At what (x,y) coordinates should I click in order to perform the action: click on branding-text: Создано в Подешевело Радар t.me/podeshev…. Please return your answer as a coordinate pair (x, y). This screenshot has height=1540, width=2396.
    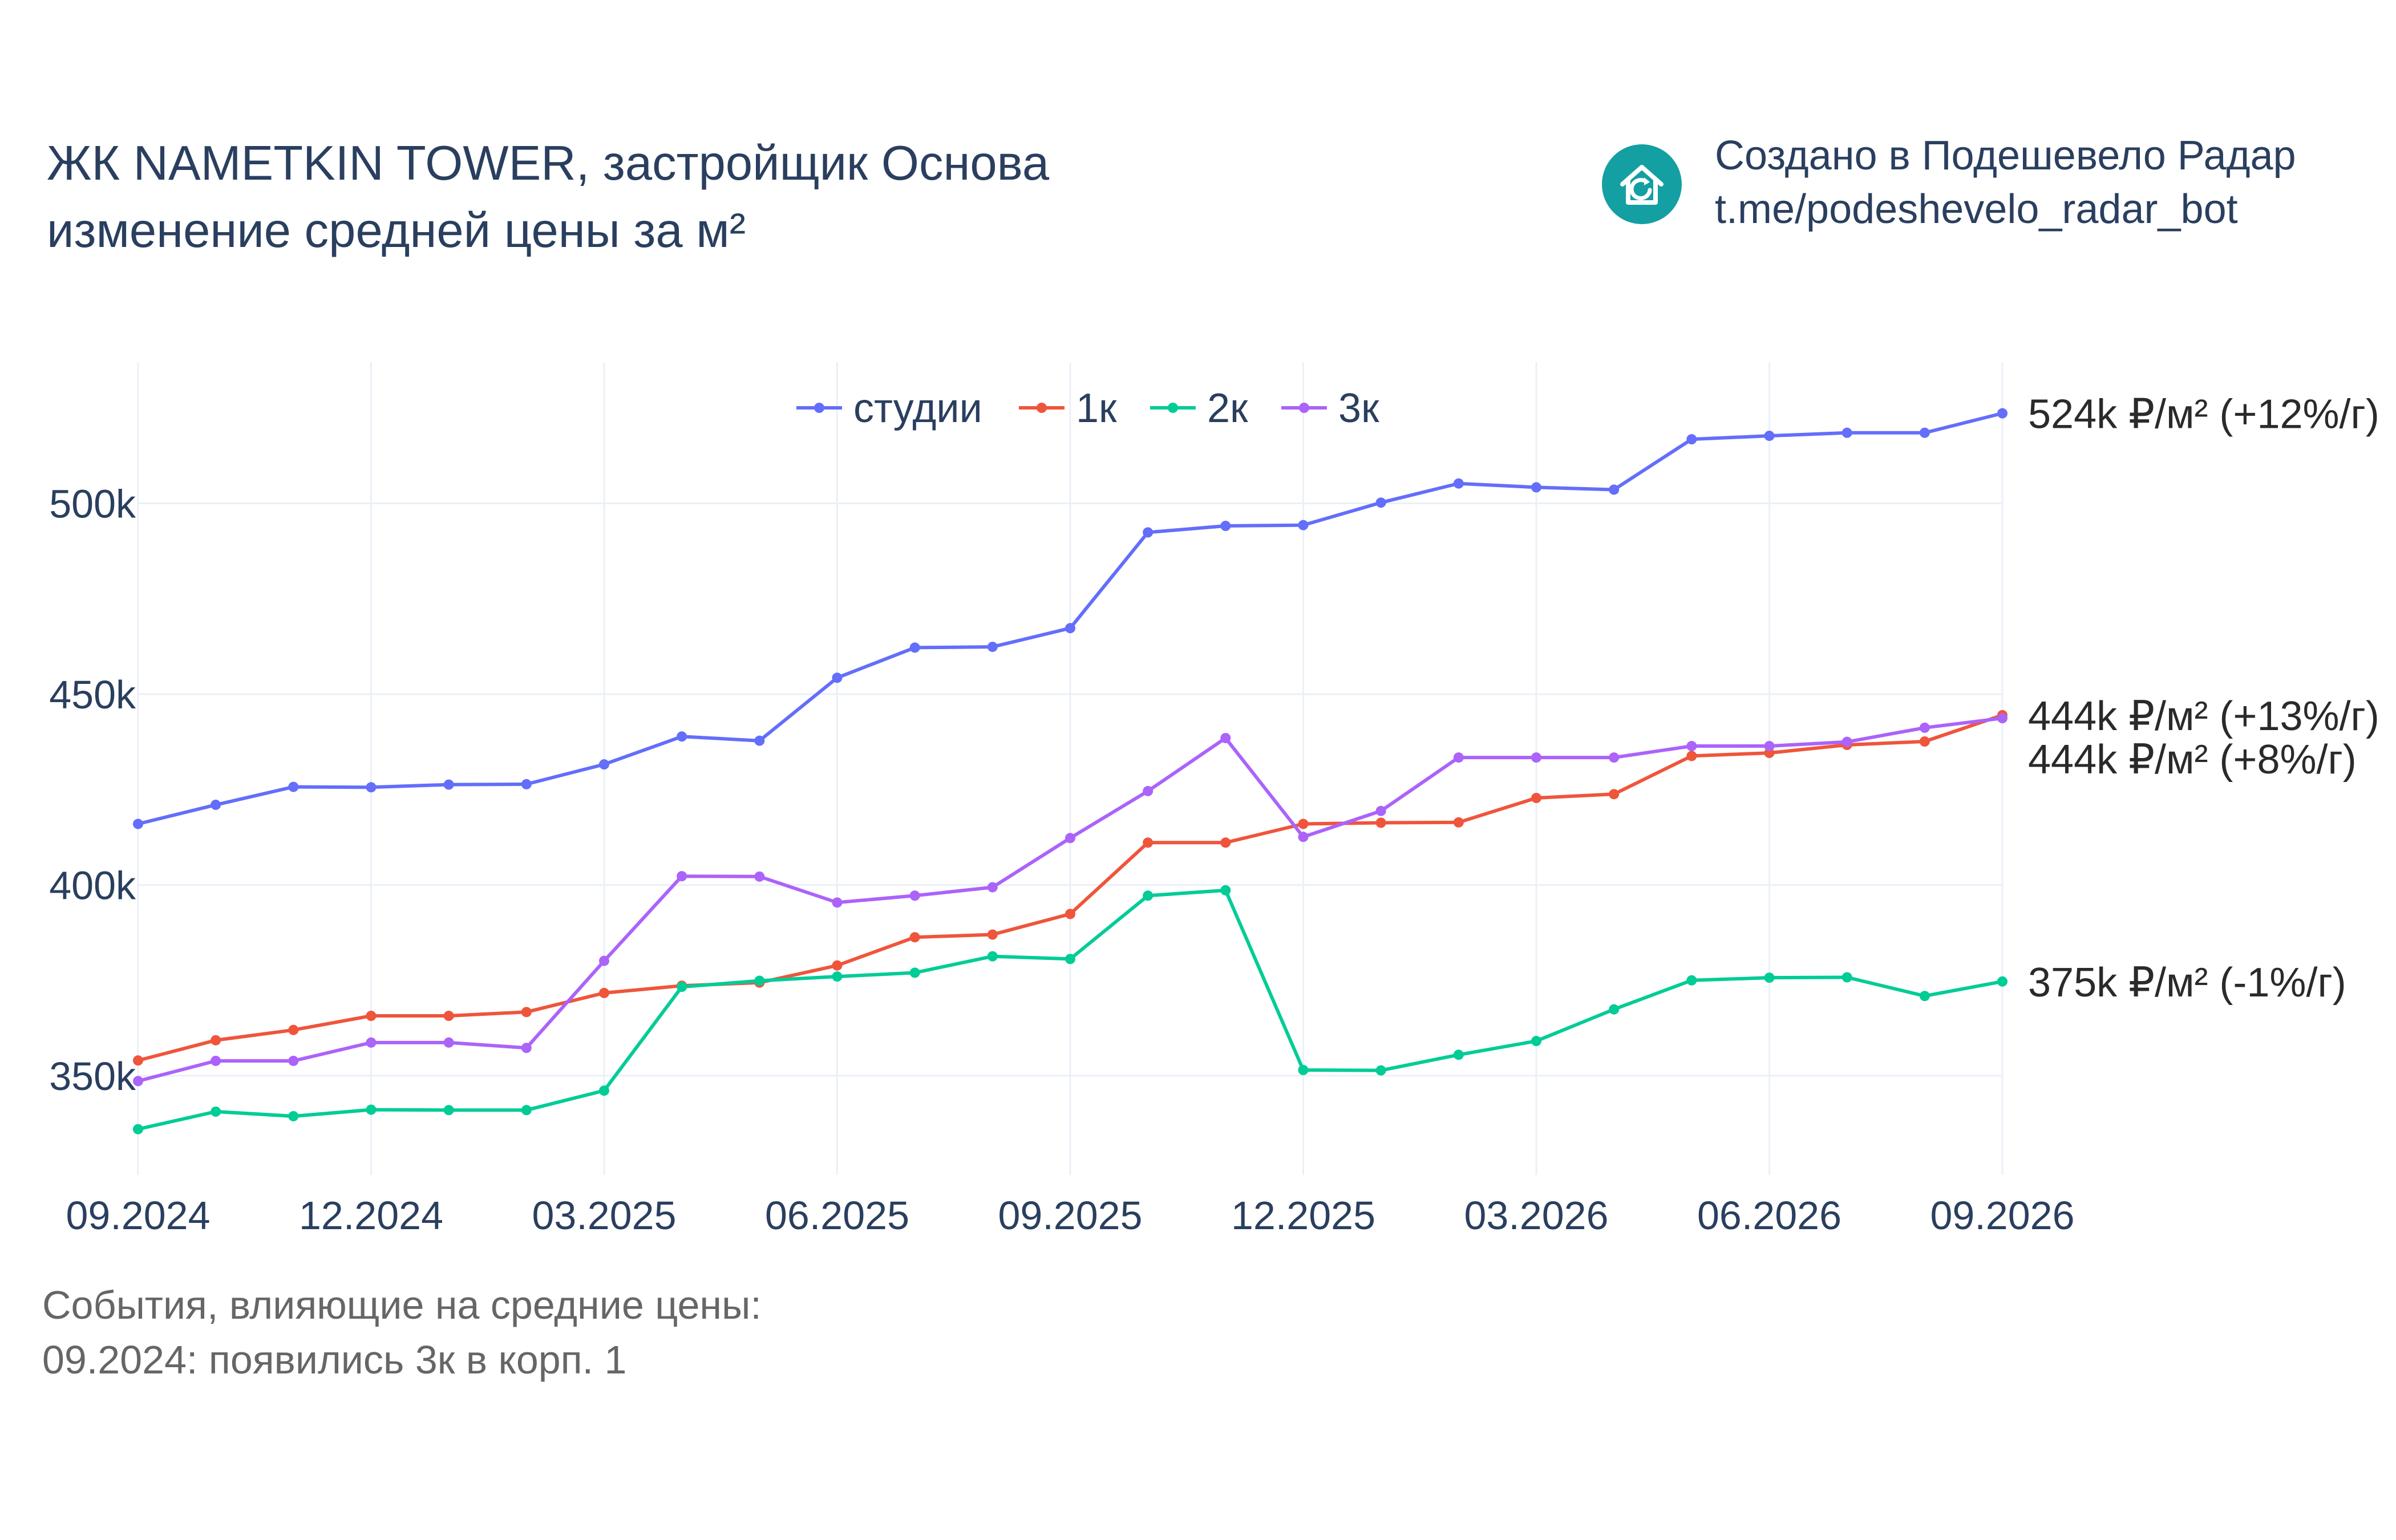
    Looking at the image, I should click on (2005, 182).